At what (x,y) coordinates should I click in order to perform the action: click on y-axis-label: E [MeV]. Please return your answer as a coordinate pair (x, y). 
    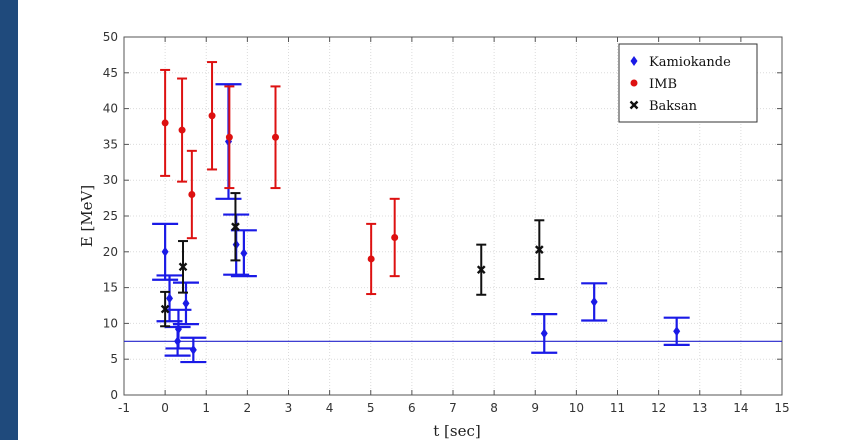
    Looking at the image, I should click on (87, 216).